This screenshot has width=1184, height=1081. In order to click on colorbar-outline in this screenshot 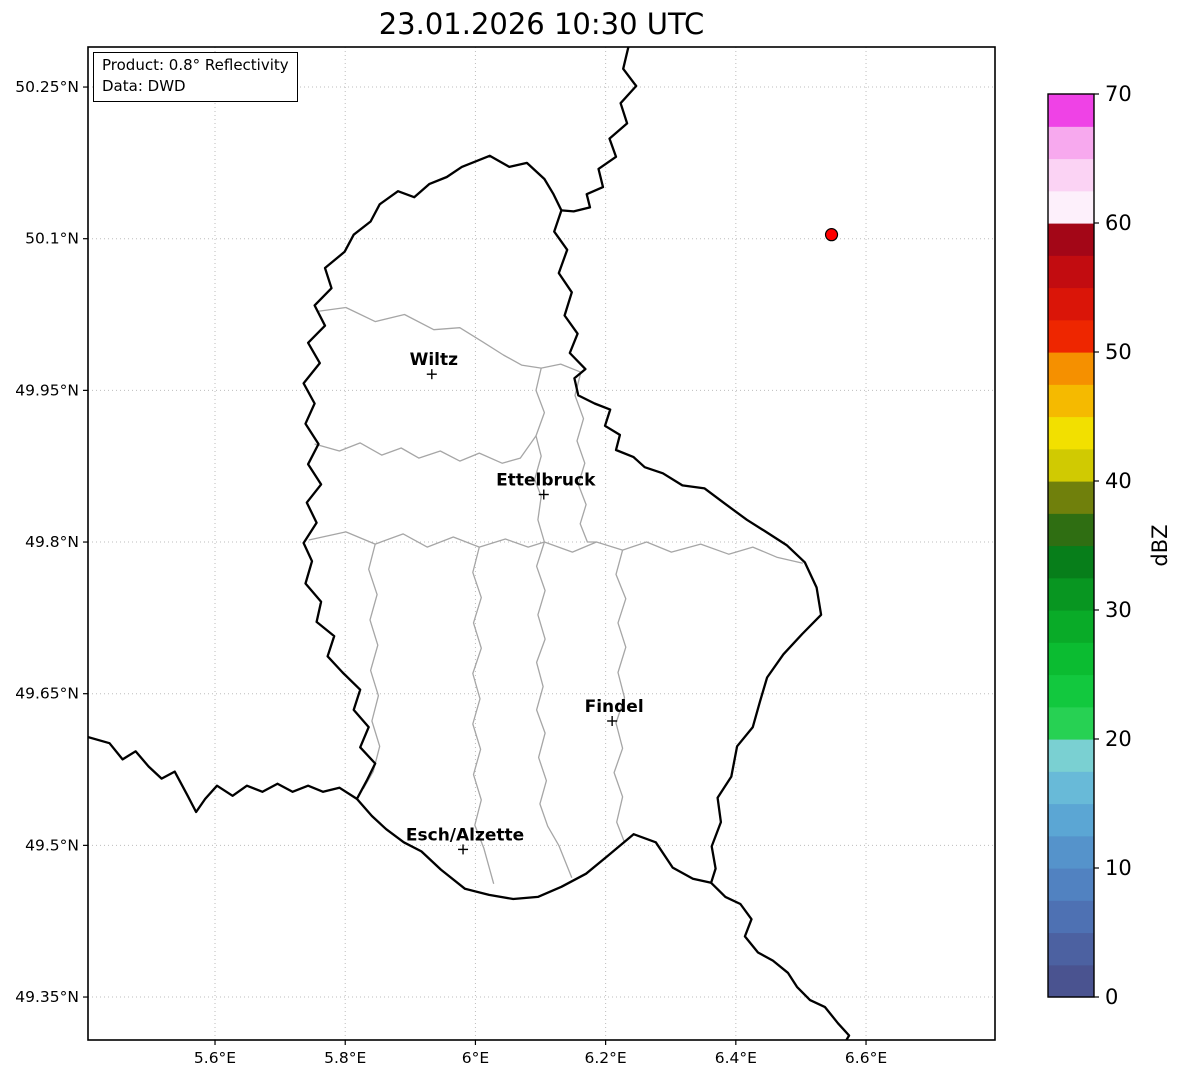, I will do `click(1071, 545)`.